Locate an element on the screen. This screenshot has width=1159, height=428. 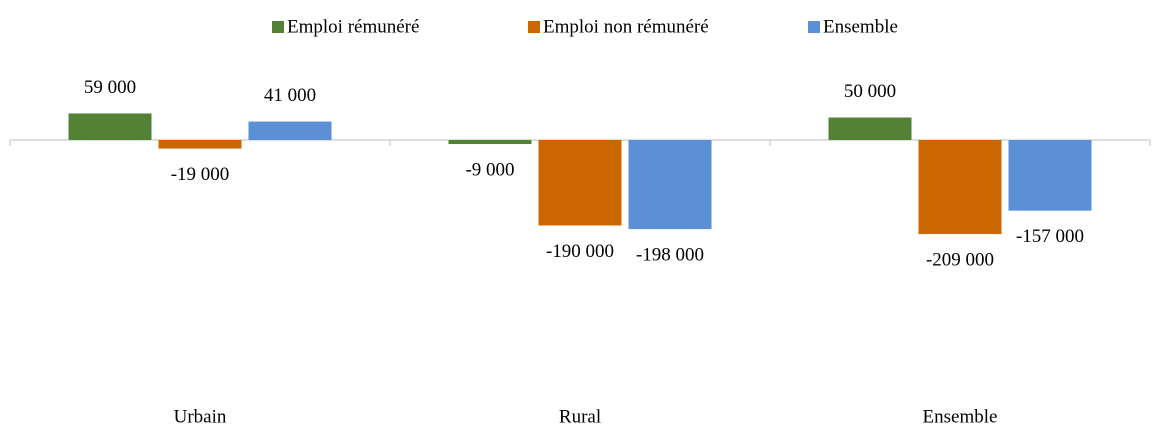
value-label: -9 000 is located at coordinates (489, 169).